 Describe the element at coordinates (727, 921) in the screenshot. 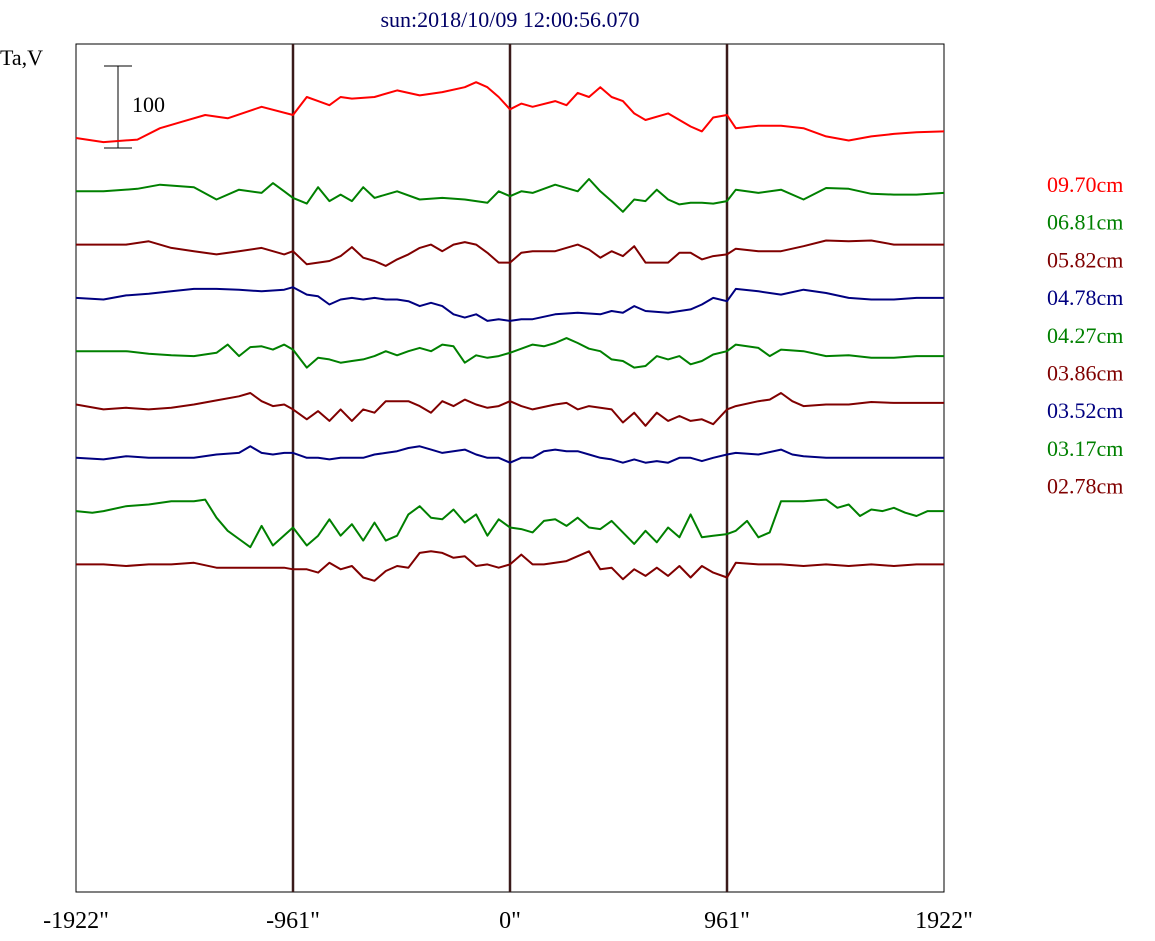

I see `x-tick-label: 961"` at that location.